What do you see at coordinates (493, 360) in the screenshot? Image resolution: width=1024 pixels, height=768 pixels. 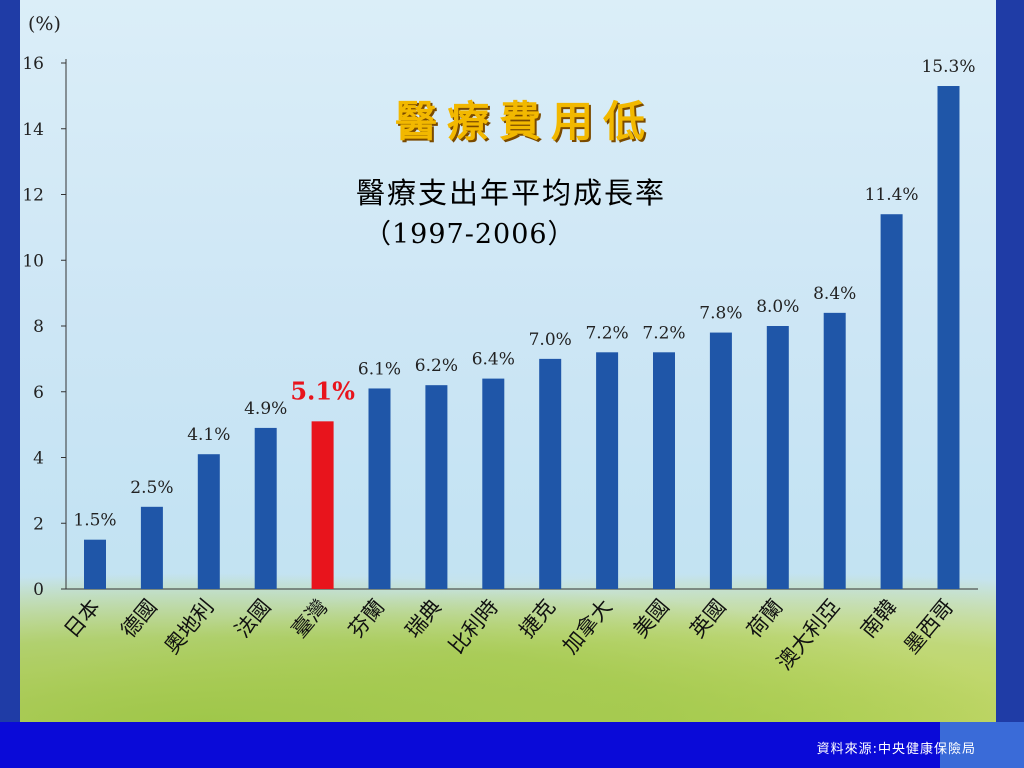 I see `data-label: 6.4%` at bounding box center [493, 360].